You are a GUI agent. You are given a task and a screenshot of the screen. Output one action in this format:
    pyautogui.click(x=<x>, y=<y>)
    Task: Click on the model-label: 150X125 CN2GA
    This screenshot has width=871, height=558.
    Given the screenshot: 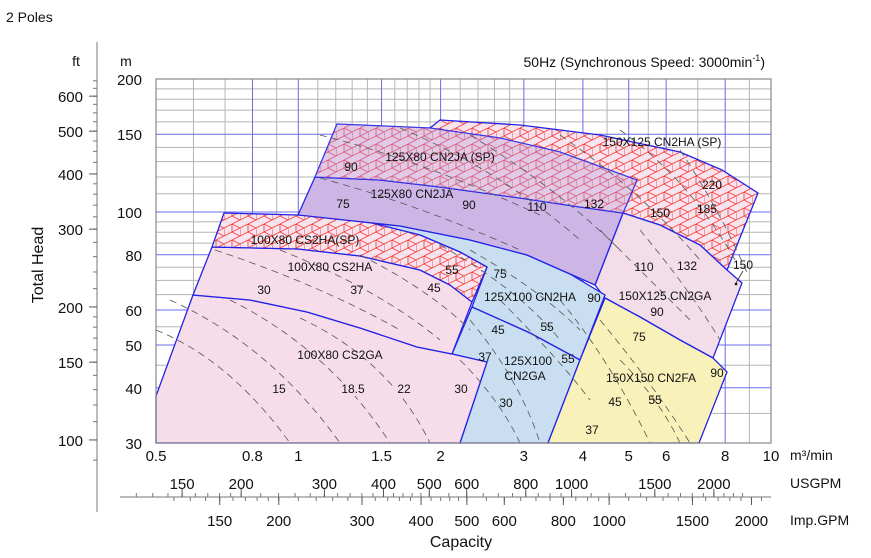 What is the action you would take?
    pyautogui.click(x=665, y=296)
    